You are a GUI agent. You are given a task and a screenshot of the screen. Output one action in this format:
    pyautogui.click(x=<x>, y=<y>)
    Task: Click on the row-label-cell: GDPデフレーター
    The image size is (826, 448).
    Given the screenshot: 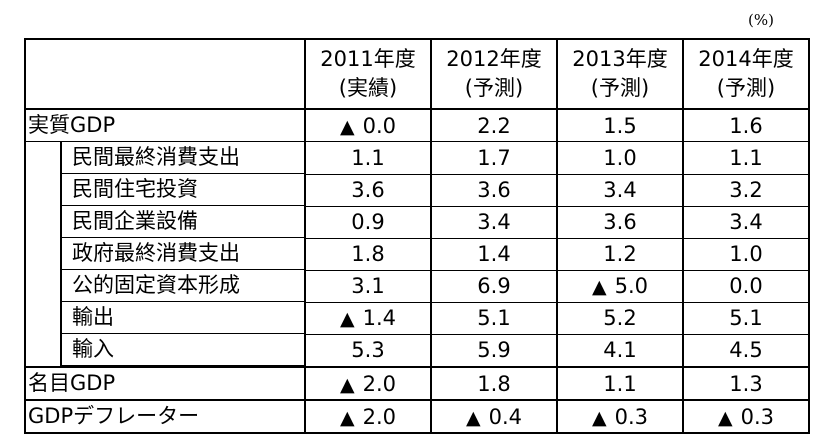 What is the action you would take?
    pyautogui.click(x=165, y=416)
    